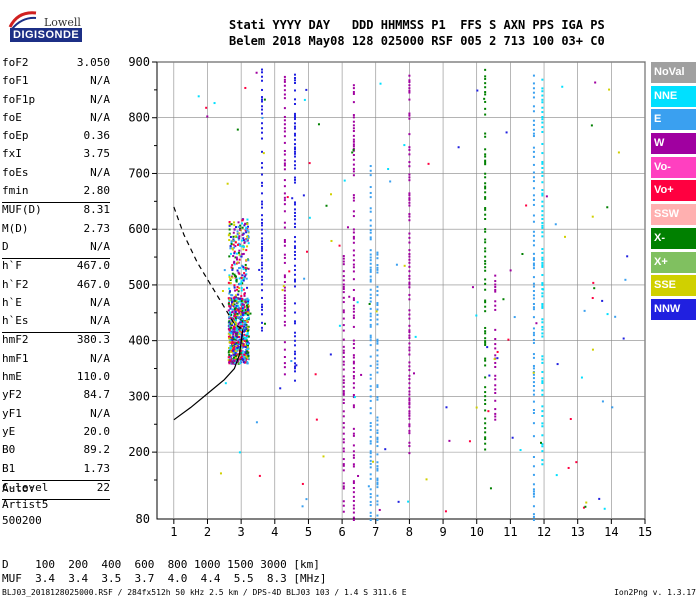 The image size is (700, 600). I want to click on param-value: 20.0, so click(97, 431).